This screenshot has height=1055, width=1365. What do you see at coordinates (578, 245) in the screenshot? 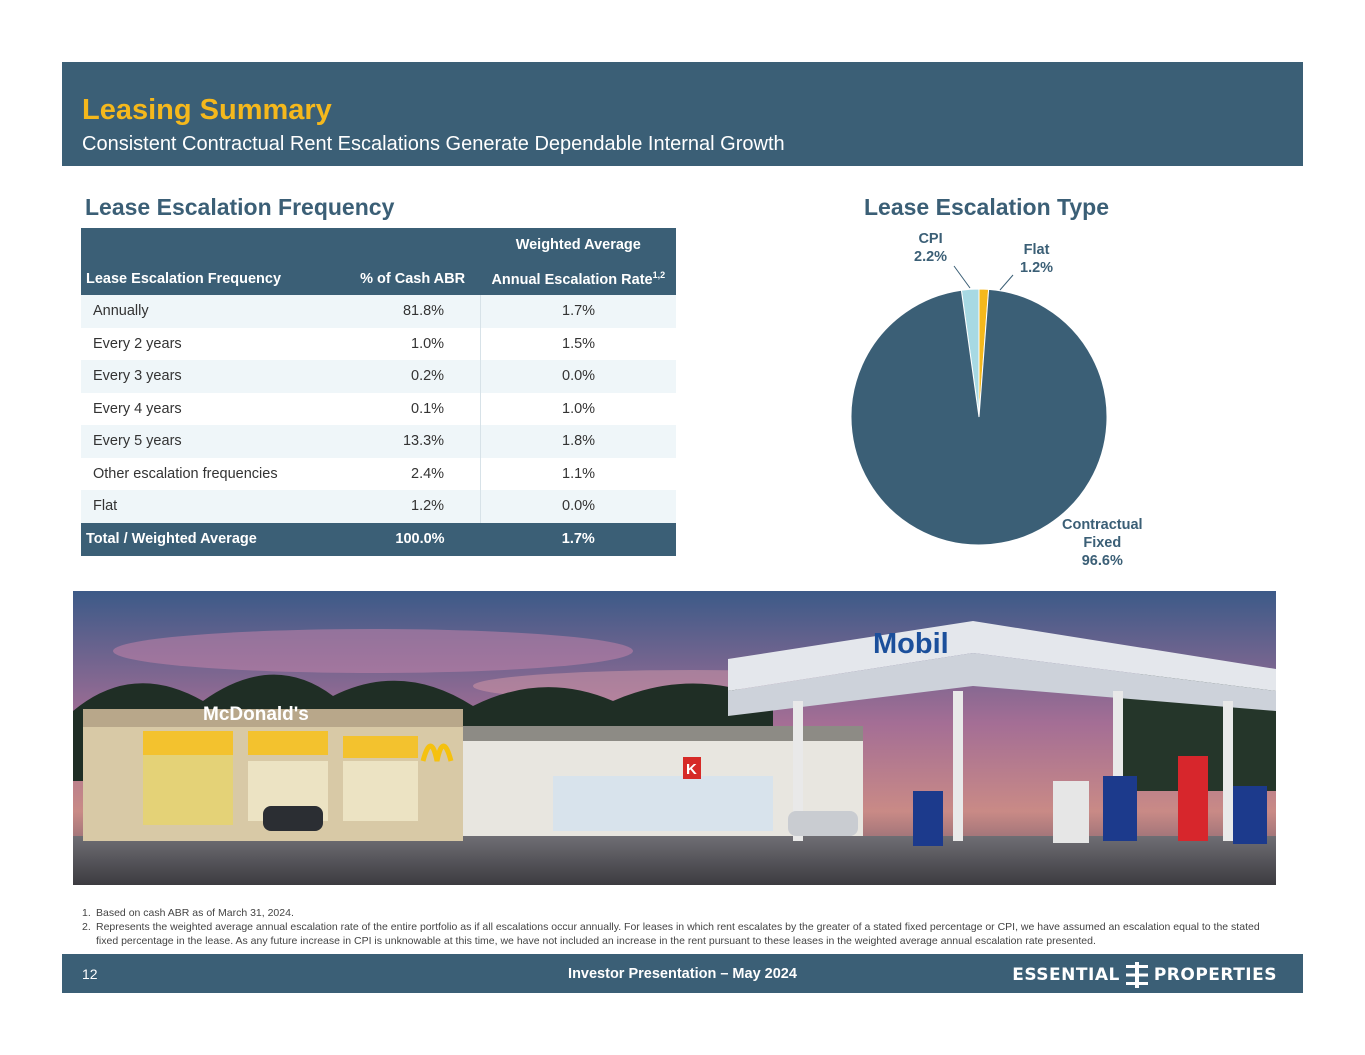
I see `col3-header-top: Weighted Average` at bounding box center [578, 245].